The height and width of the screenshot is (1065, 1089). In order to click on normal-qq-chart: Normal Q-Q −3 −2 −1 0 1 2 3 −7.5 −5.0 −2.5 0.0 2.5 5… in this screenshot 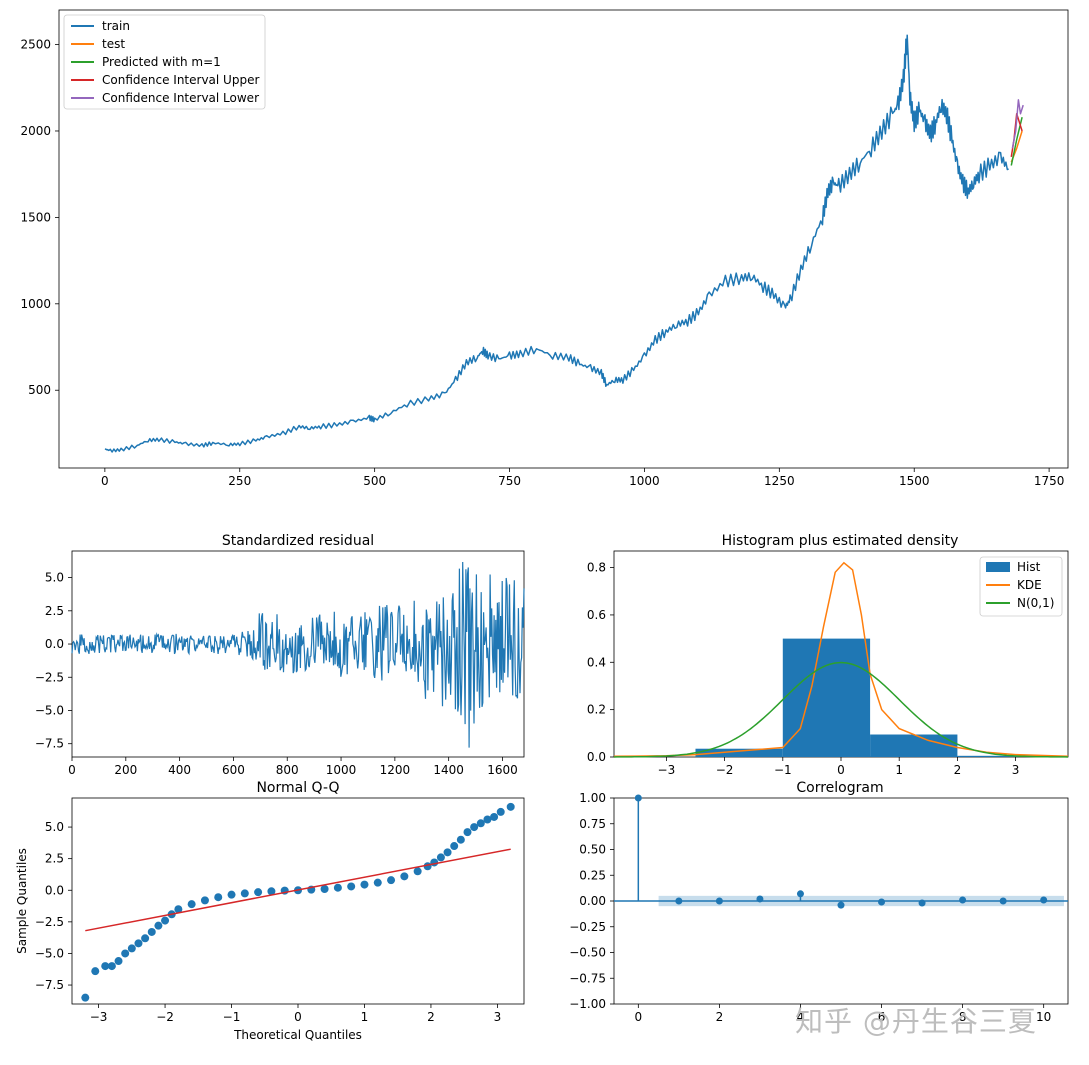, I will do `click(270, 911)`.